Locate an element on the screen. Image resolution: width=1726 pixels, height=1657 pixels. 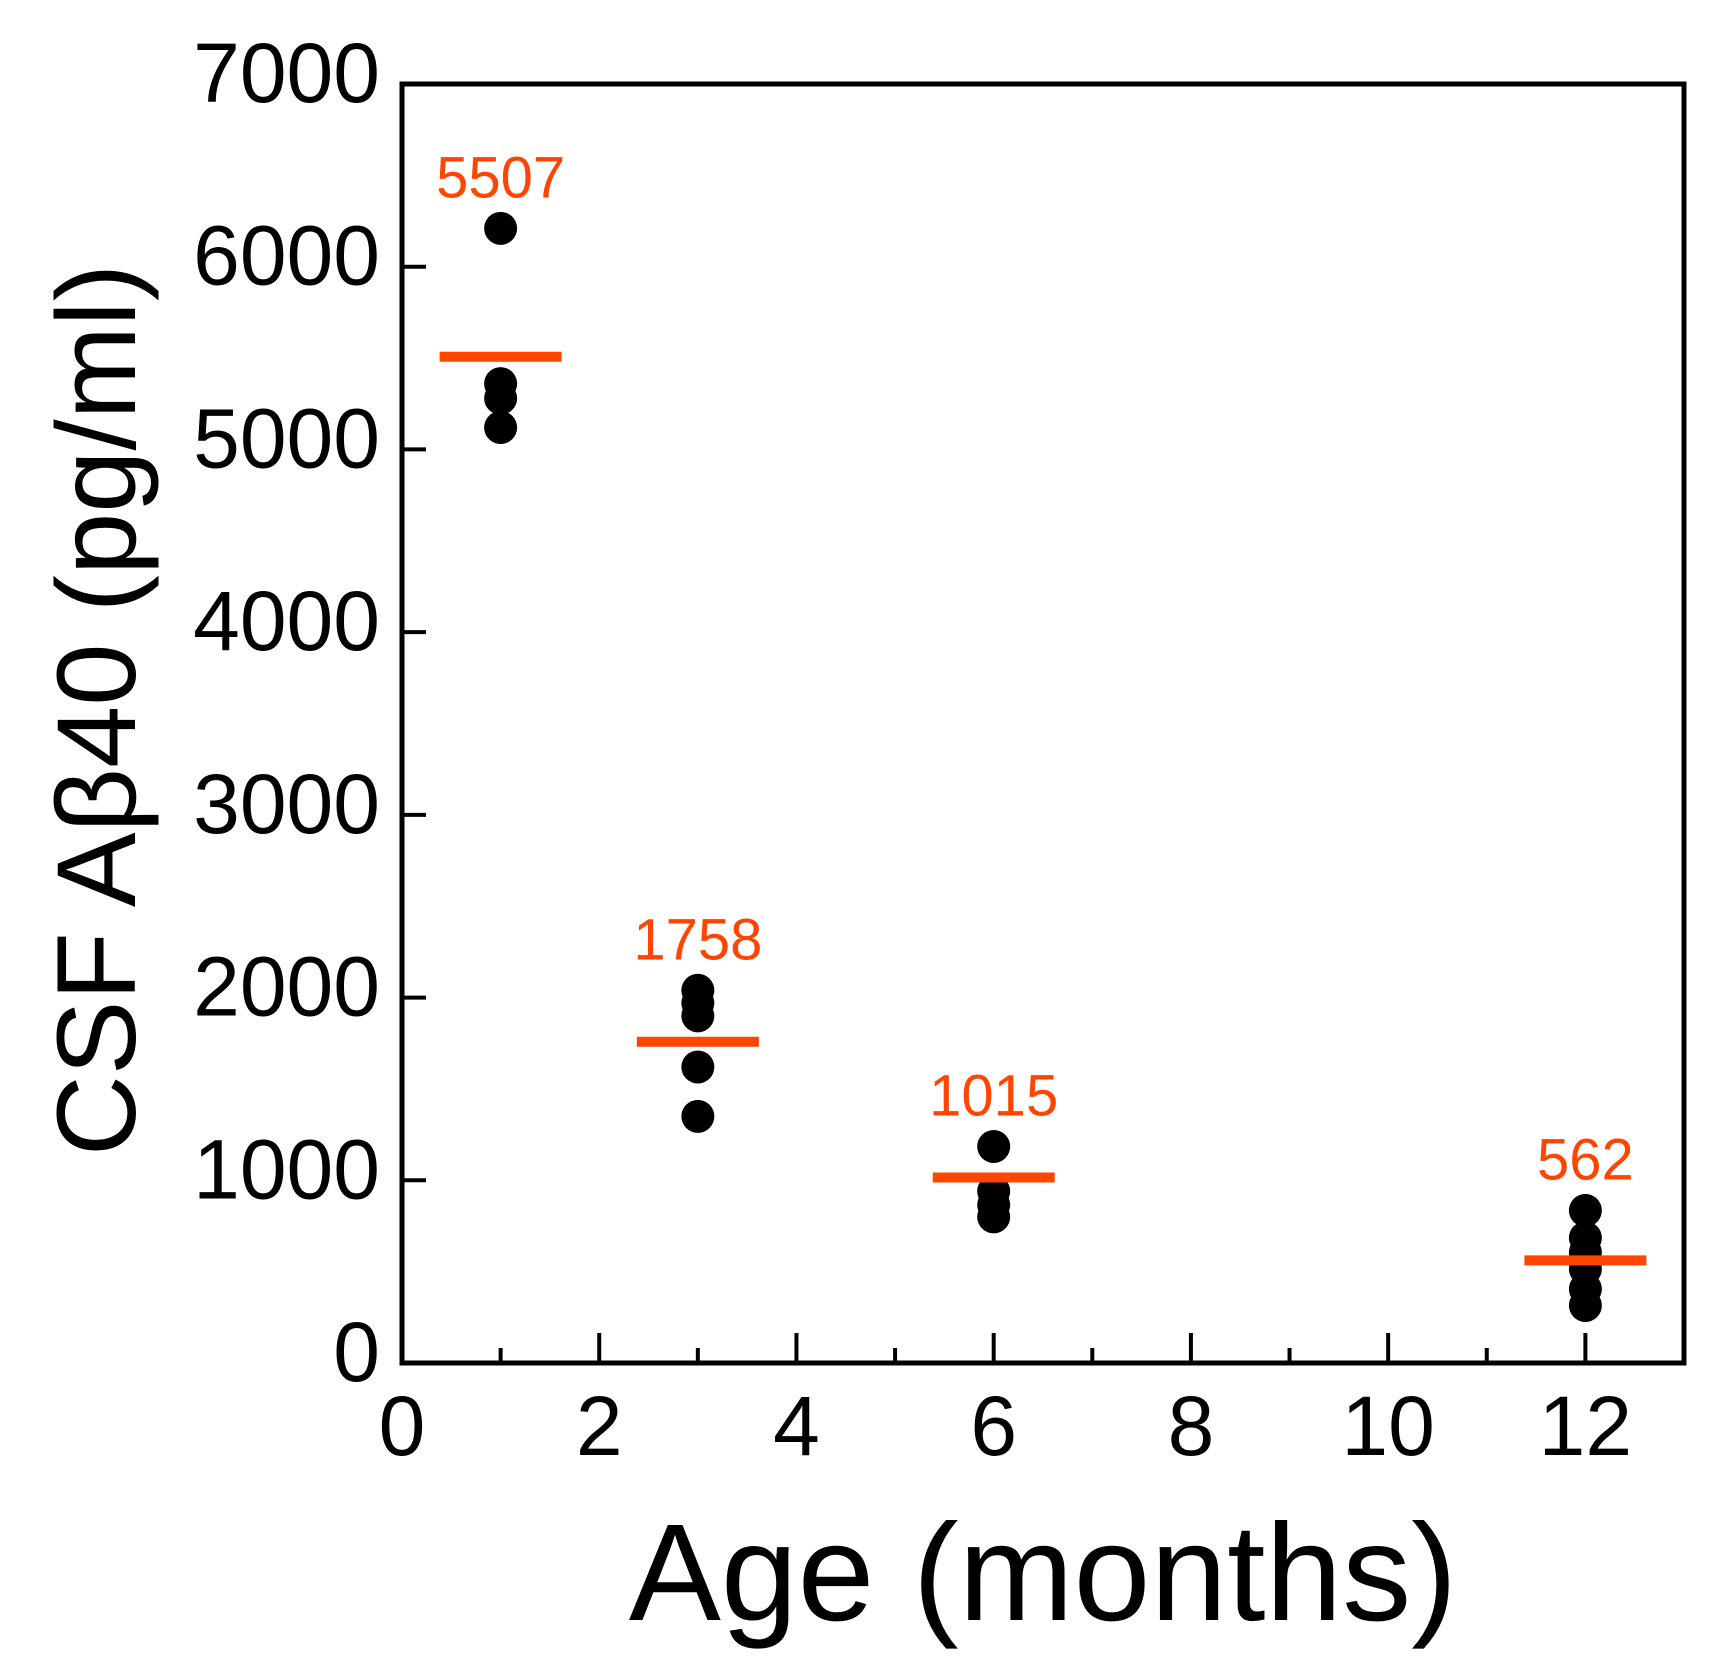
y-tick-label: 7000 is located at coordinates (286, 73).